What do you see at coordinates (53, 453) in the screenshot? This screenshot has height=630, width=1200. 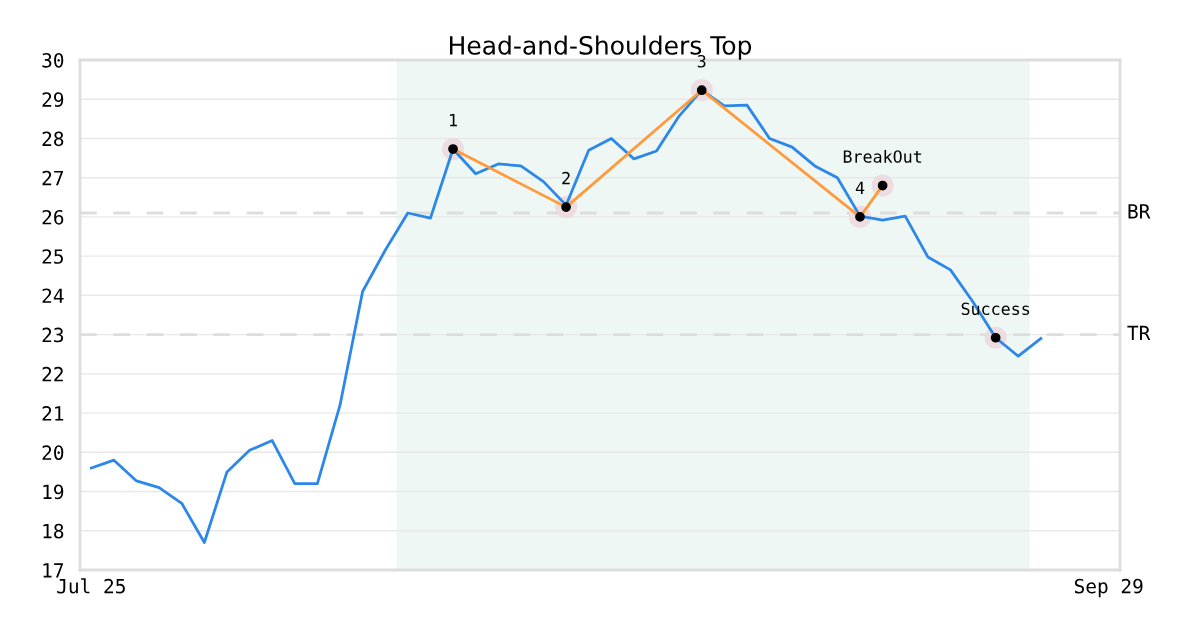 I see `y-tick-label: 20` at bounding box center [53, 453].